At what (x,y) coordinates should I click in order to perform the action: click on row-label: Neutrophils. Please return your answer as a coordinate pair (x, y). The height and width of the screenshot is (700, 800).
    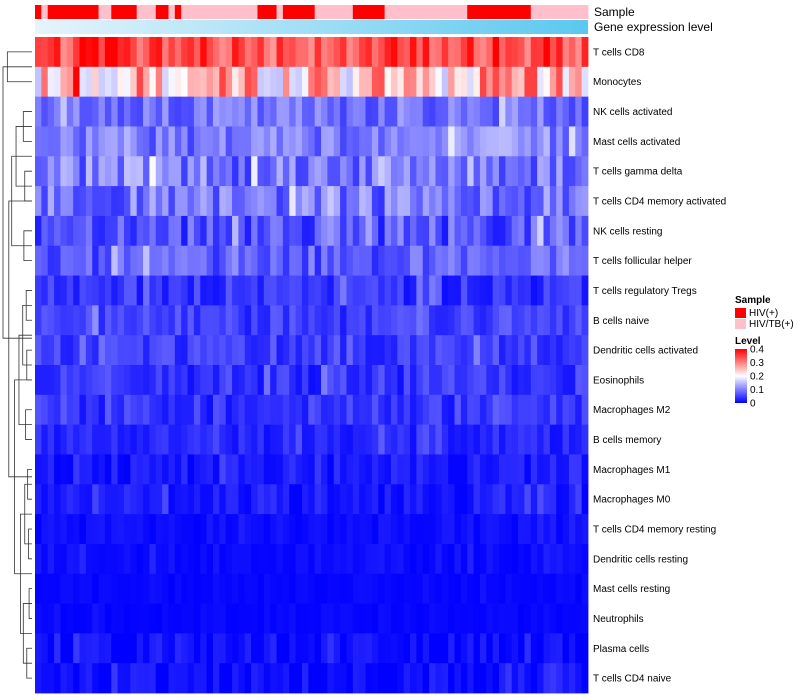
    Looking at the image, I should click on (618, 619).